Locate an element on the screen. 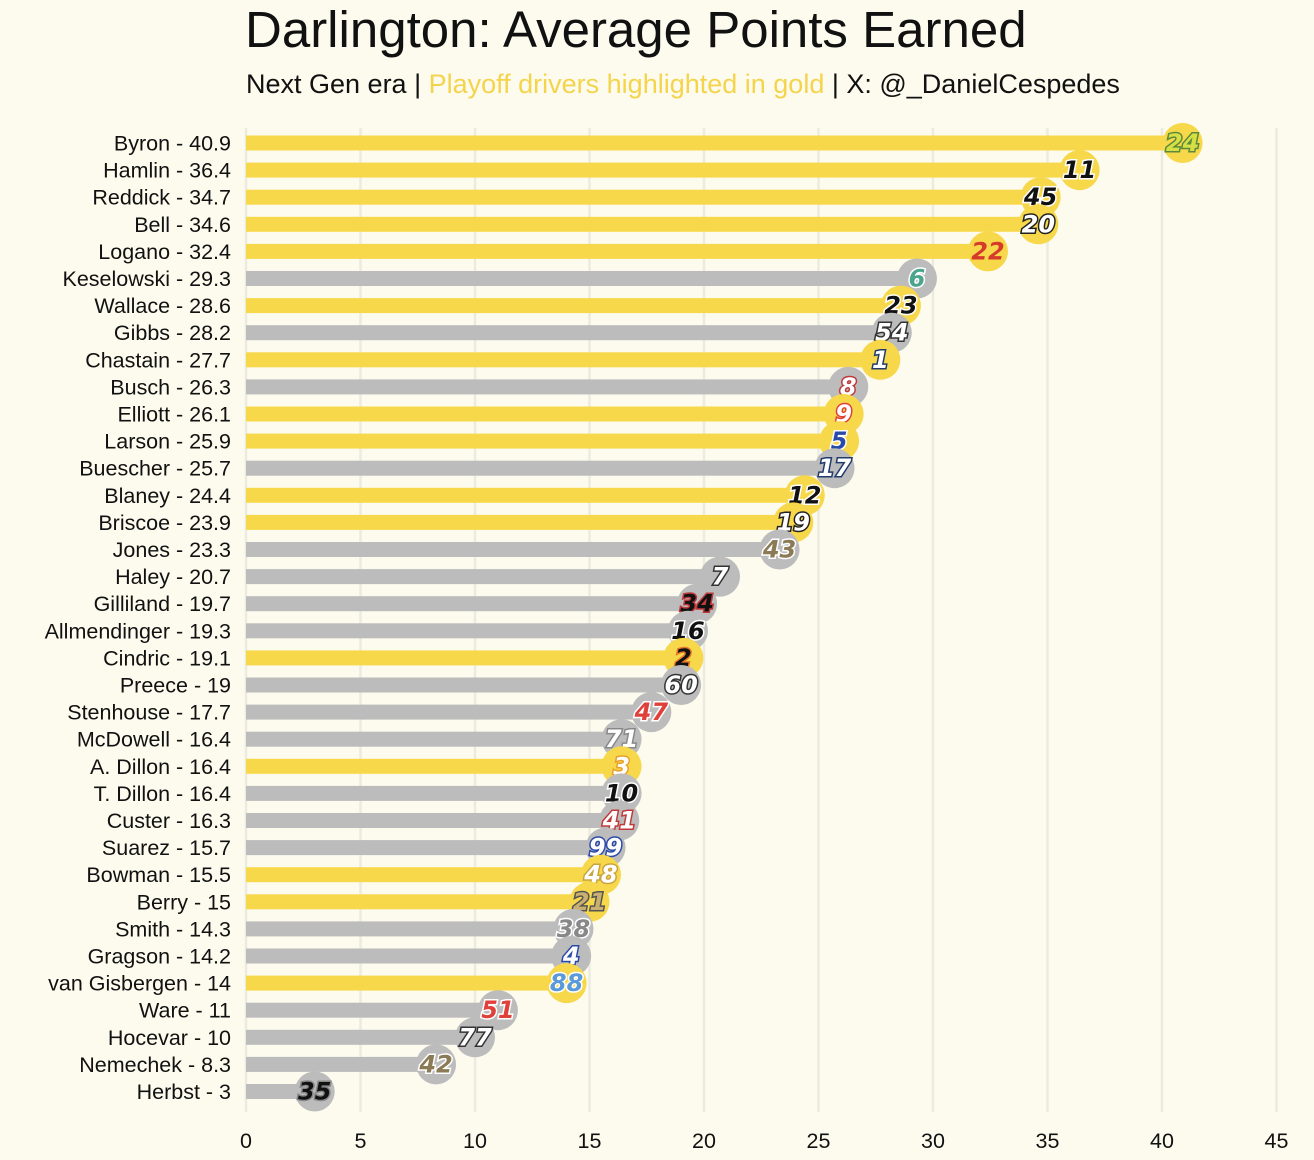  car-number: 42 is located at coordinates (435, 1064).